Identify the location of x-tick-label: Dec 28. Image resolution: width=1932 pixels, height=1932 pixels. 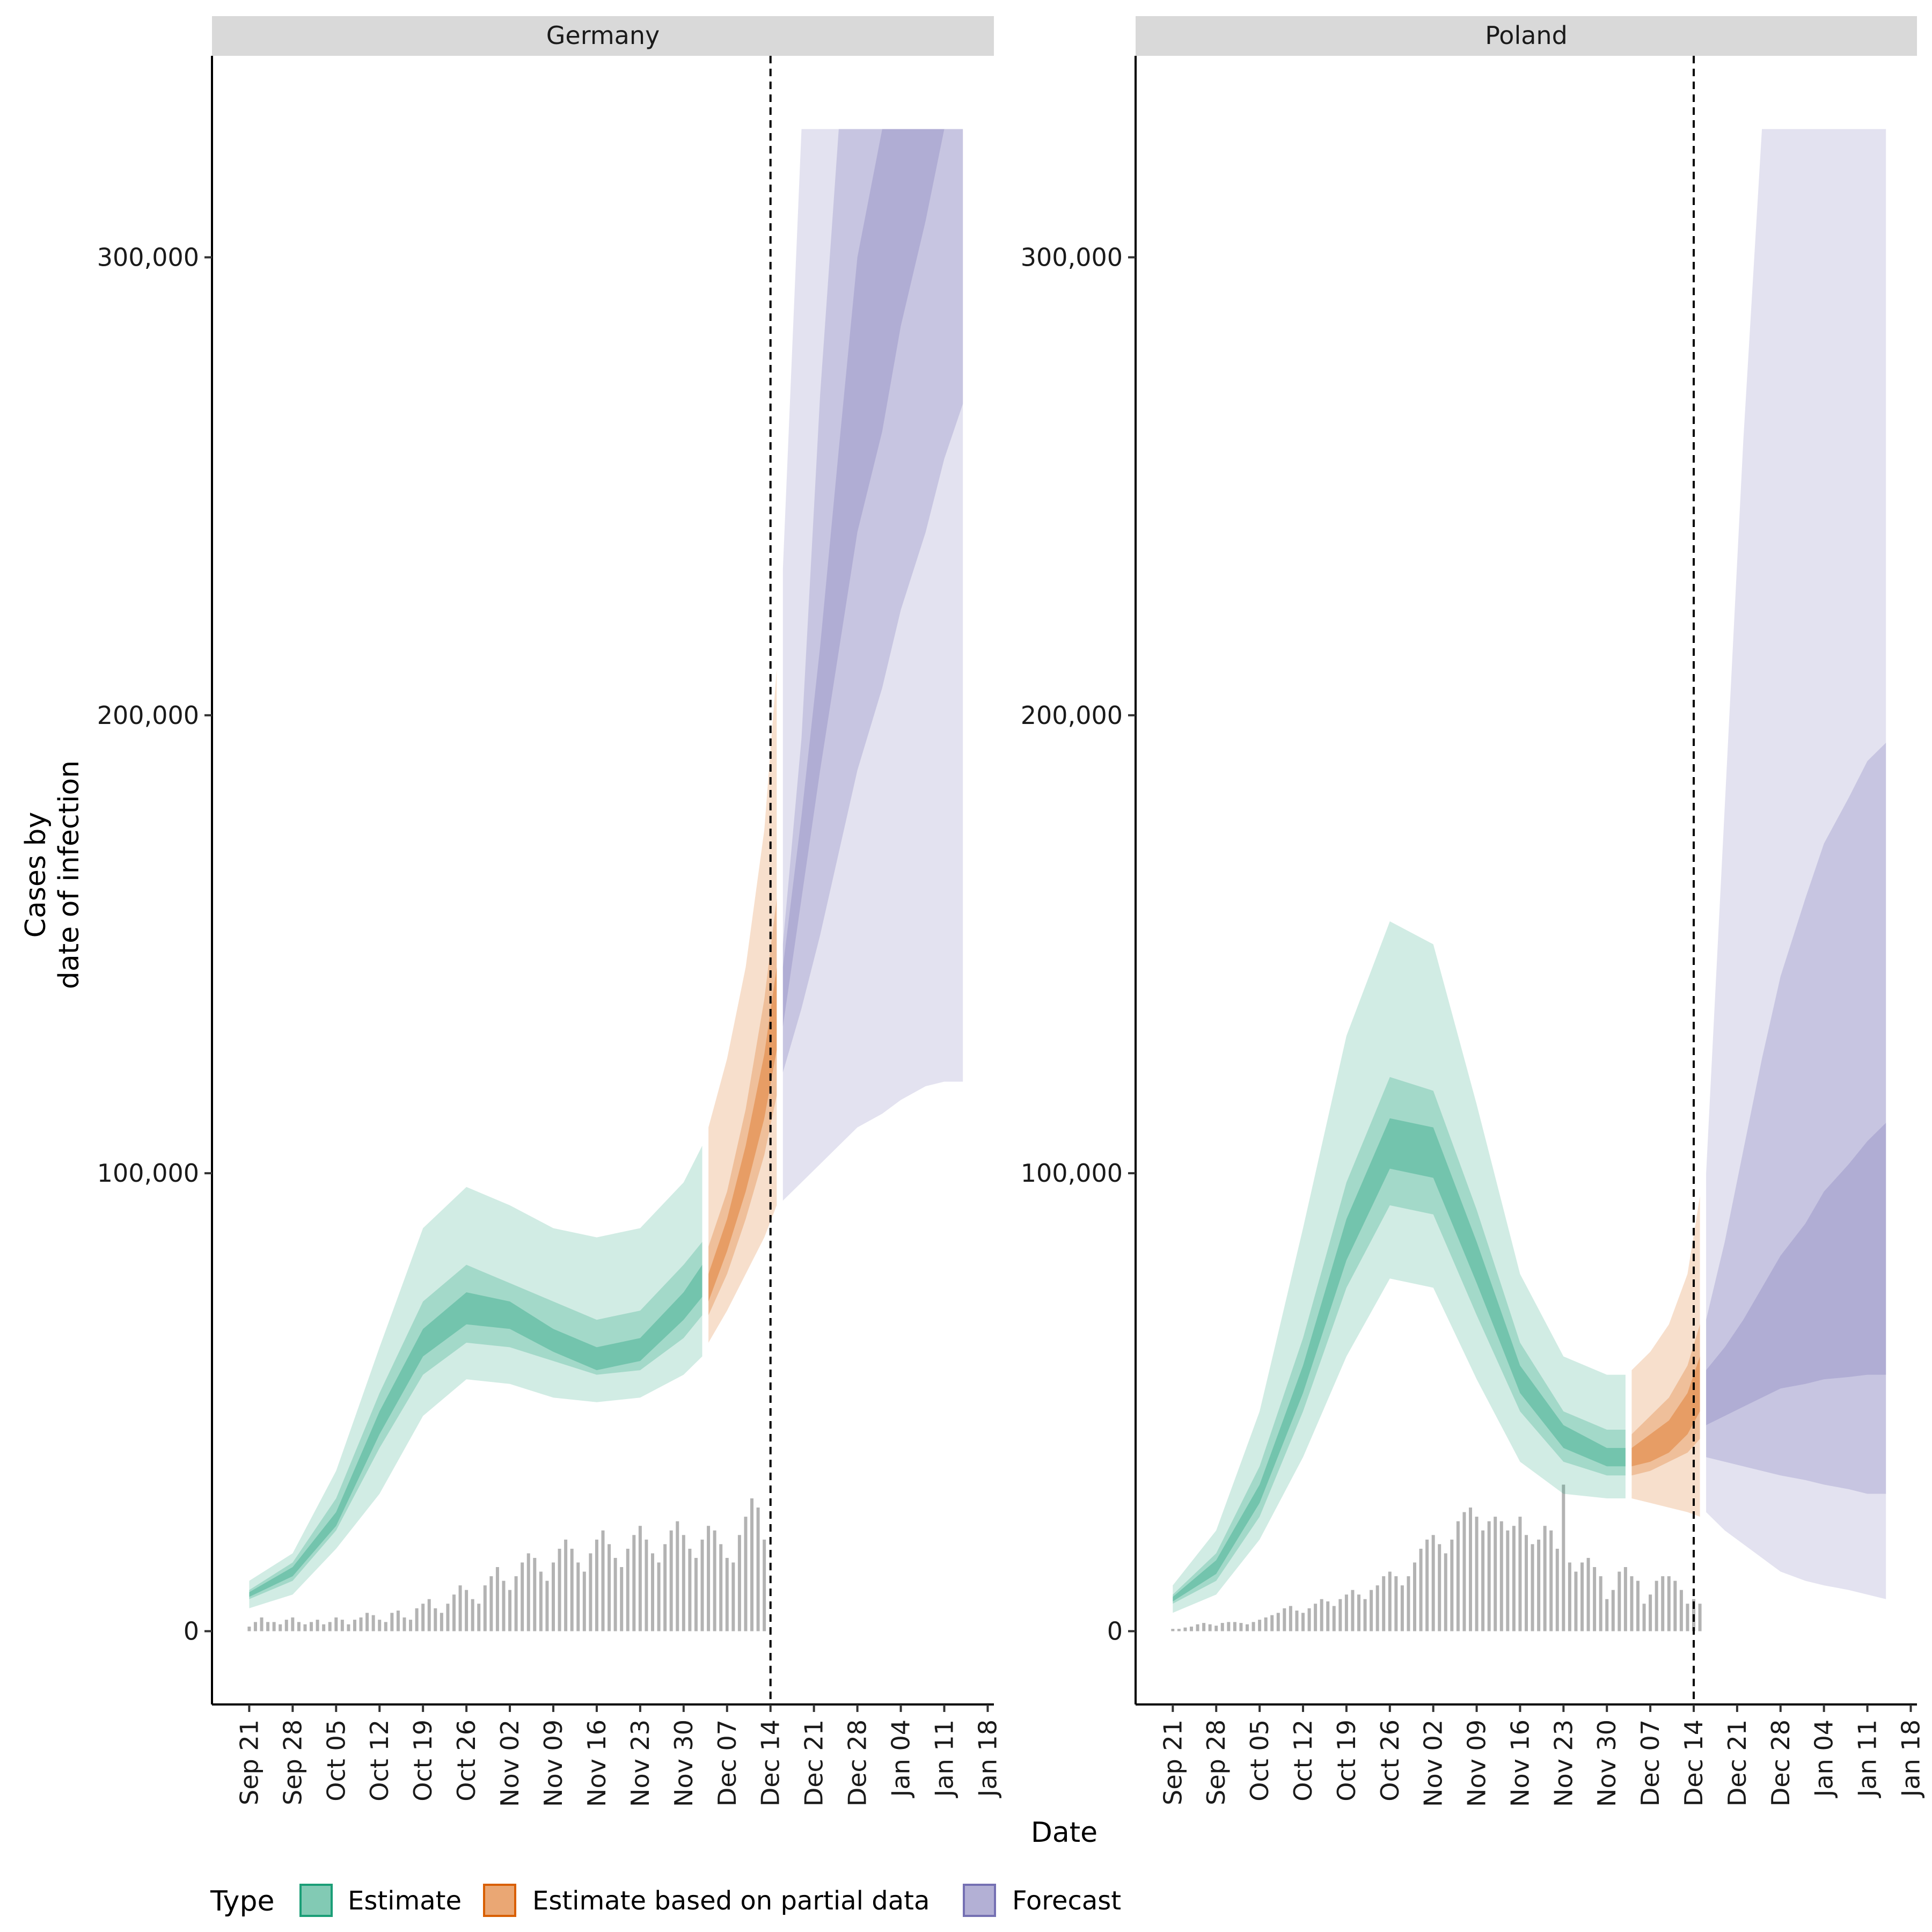
(857, 1762).